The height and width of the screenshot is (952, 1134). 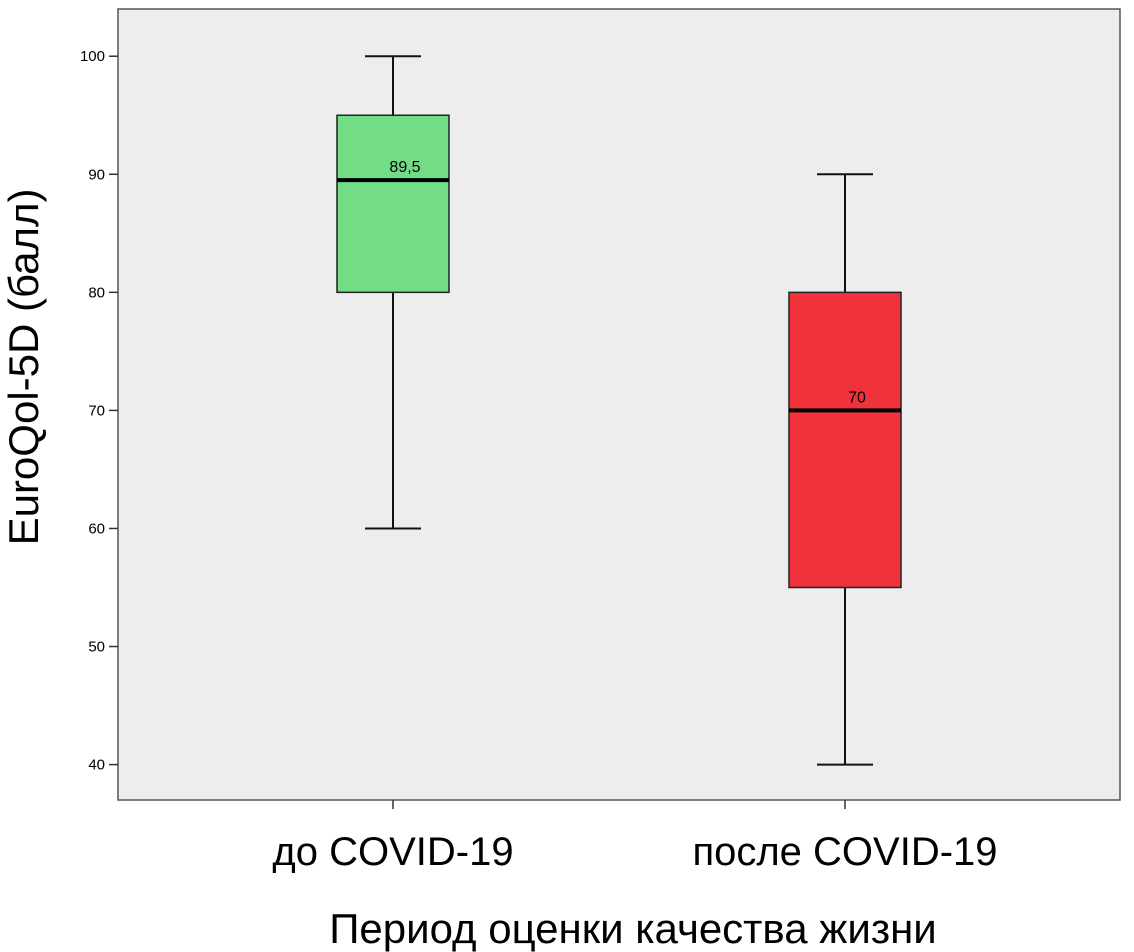 What do you see at coordinates (96, 765) in the screenshot?
I see `y-tick-label: 40` at bounding box center [96, 765].